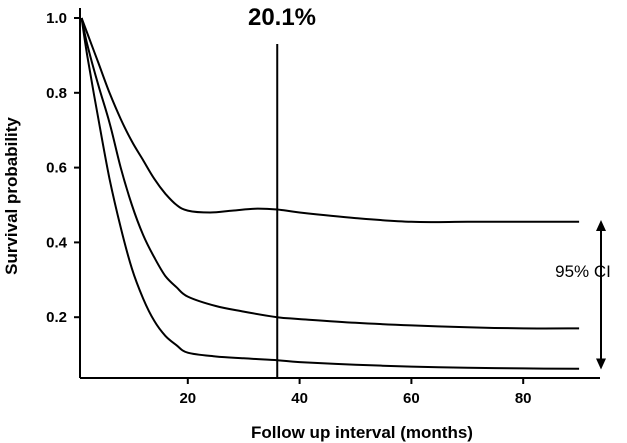 This screenshot has width=627, height=443. I want to click on y-tick-label: 0.4, so click(57, 242).